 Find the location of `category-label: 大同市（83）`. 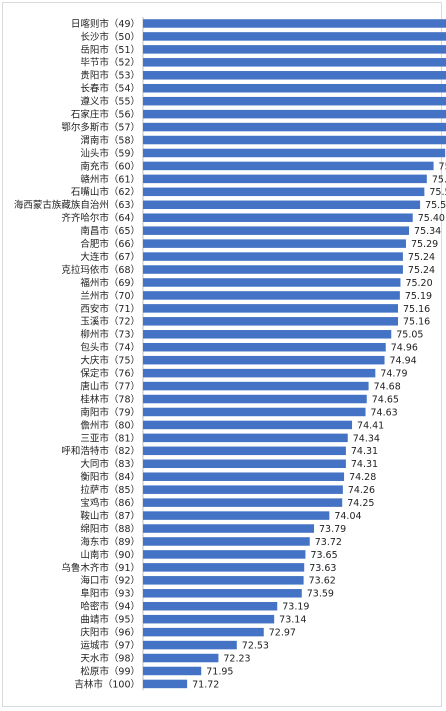

category-label: 大同市（83） is located at coordinates (110, 464).